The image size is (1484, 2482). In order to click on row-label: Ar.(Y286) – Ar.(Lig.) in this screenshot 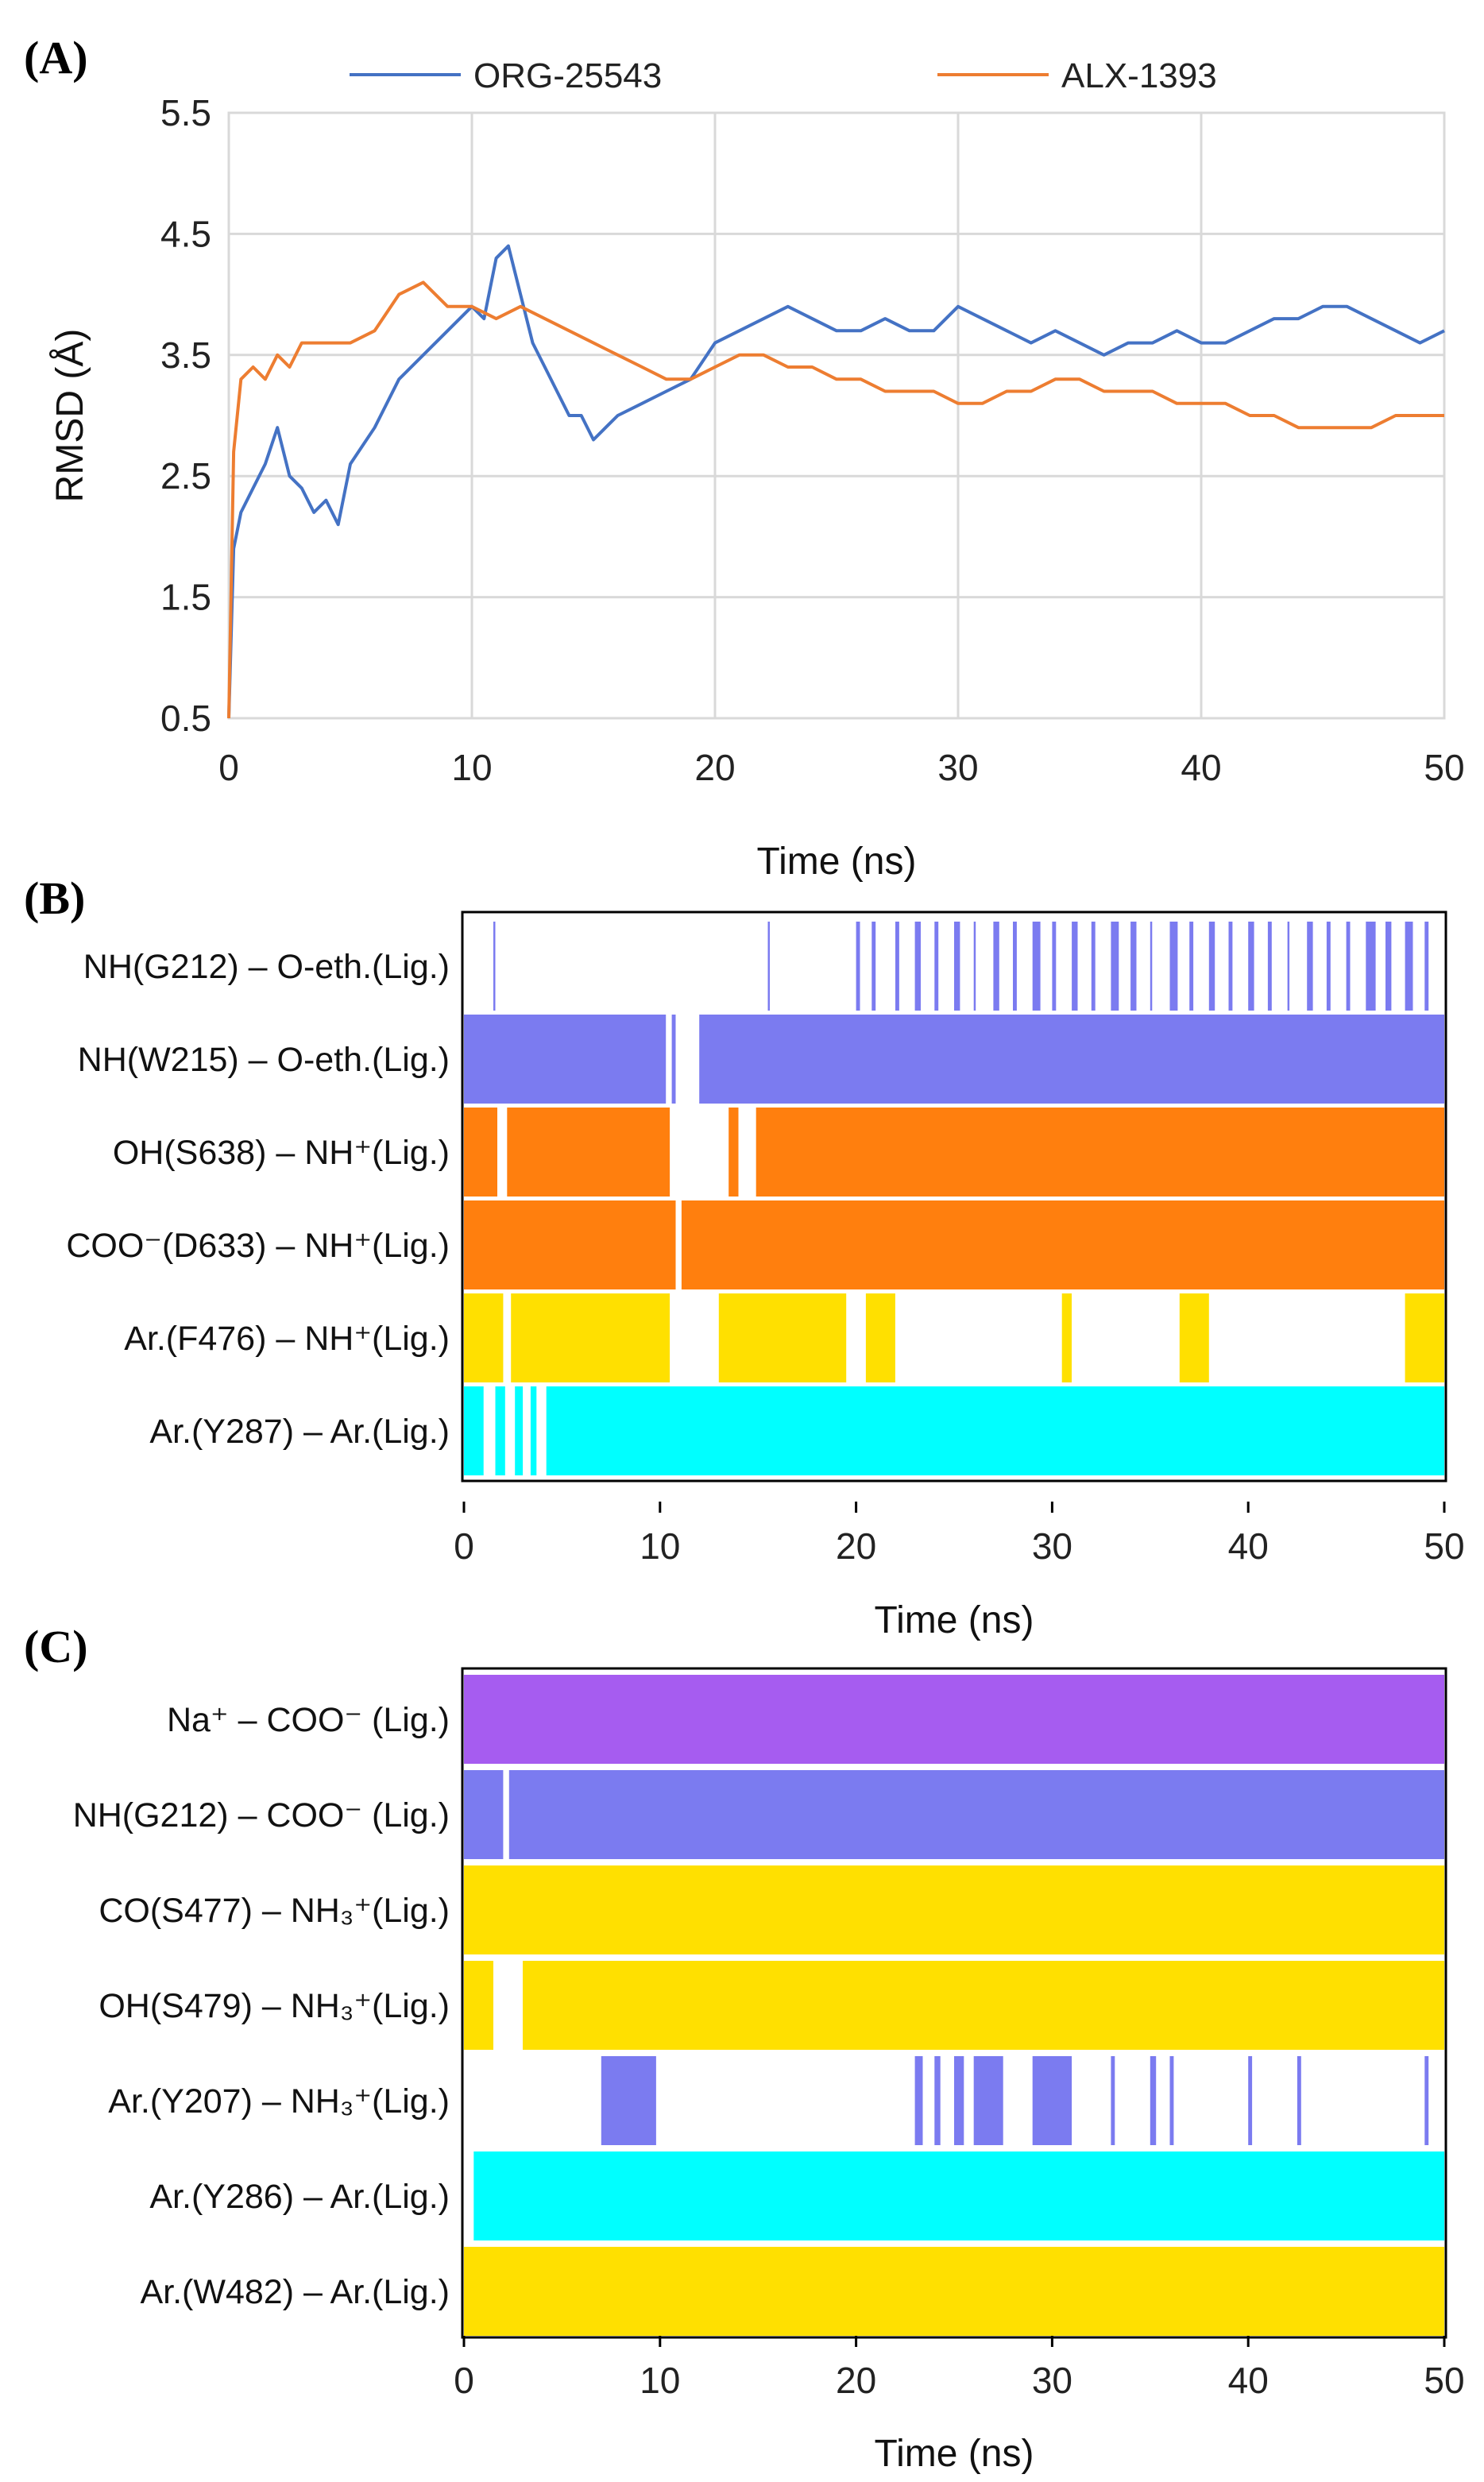, I will do `click(299, 2197)`.